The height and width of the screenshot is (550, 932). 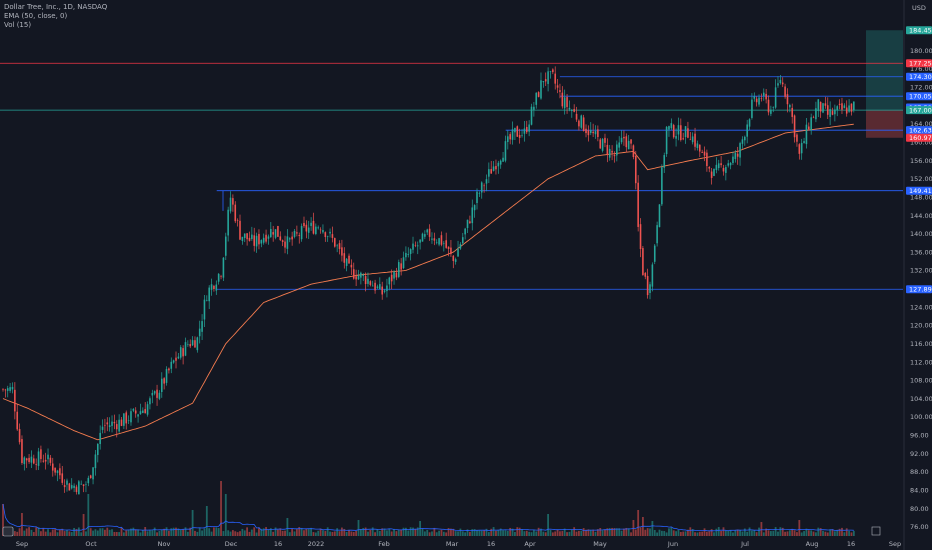 What do you see at coordinates (876, 531) in the screenshot?
I see `fullscreen-icon` at bounding box center [876, 531].